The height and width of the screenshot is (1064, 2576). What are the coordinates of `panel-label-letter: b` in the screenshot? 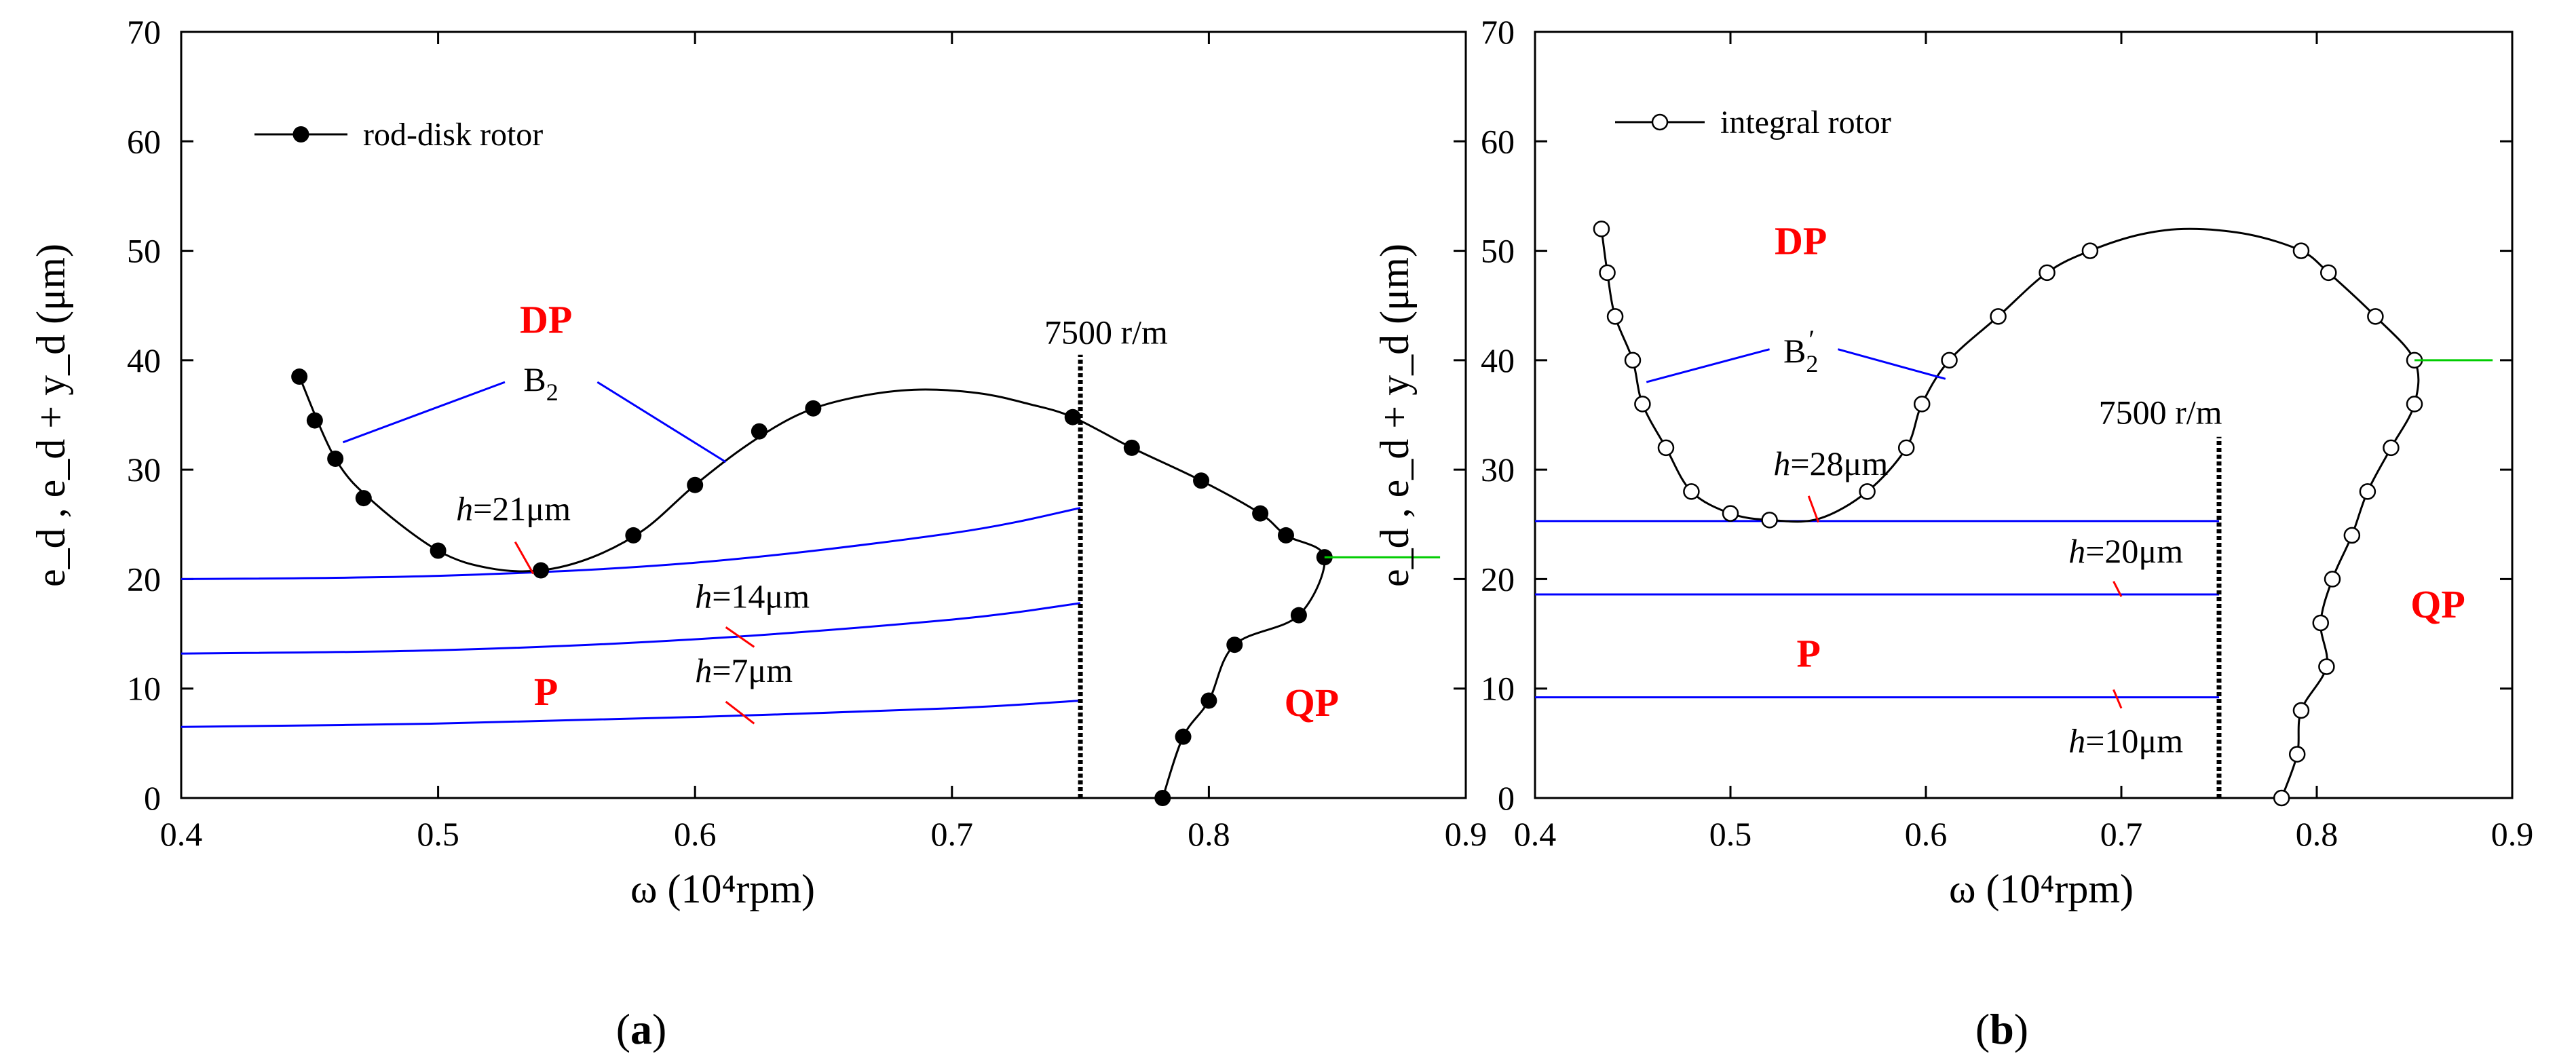 It's located at (2002, 1029).